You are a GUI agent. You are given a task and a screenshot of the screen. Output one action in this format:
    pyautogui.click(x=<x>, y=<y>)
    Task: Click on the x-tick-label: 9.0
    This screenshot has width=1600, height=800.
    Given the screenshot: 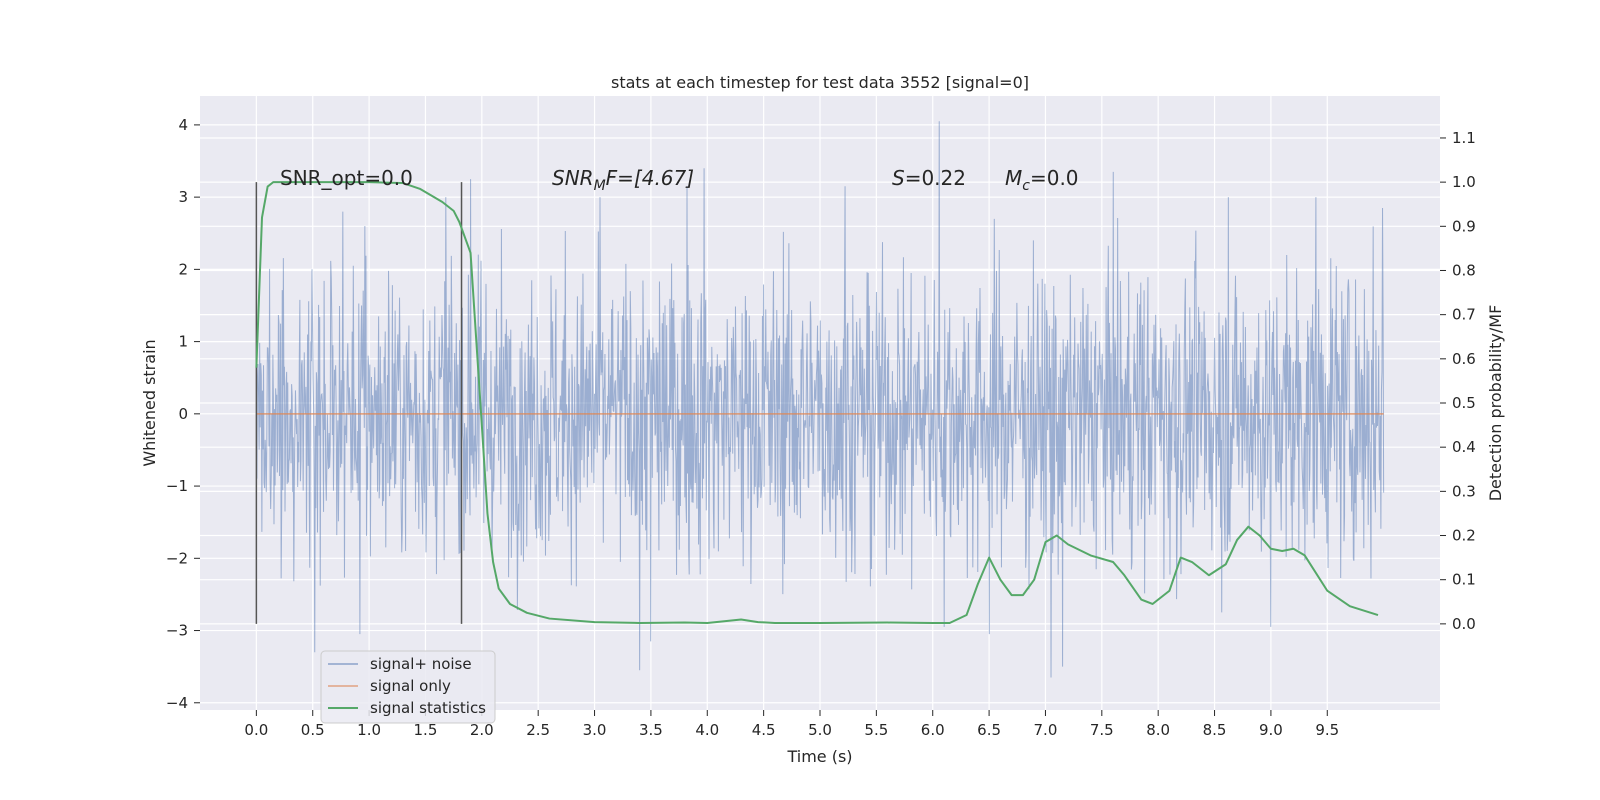 What is the action you would take?
    pyautogui.click(x=1271, y=730)
    